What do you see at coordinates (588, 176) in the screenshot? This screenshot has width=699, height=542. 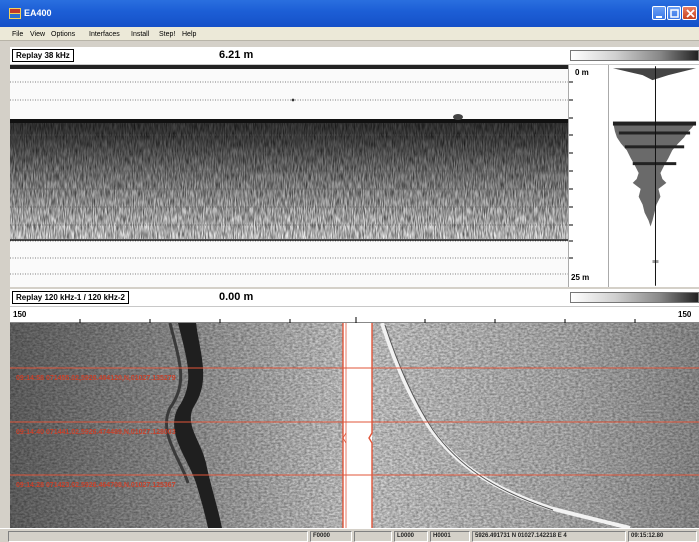 I see `depth-scale: 0 m 25 m` at bounding box center [588, 176].